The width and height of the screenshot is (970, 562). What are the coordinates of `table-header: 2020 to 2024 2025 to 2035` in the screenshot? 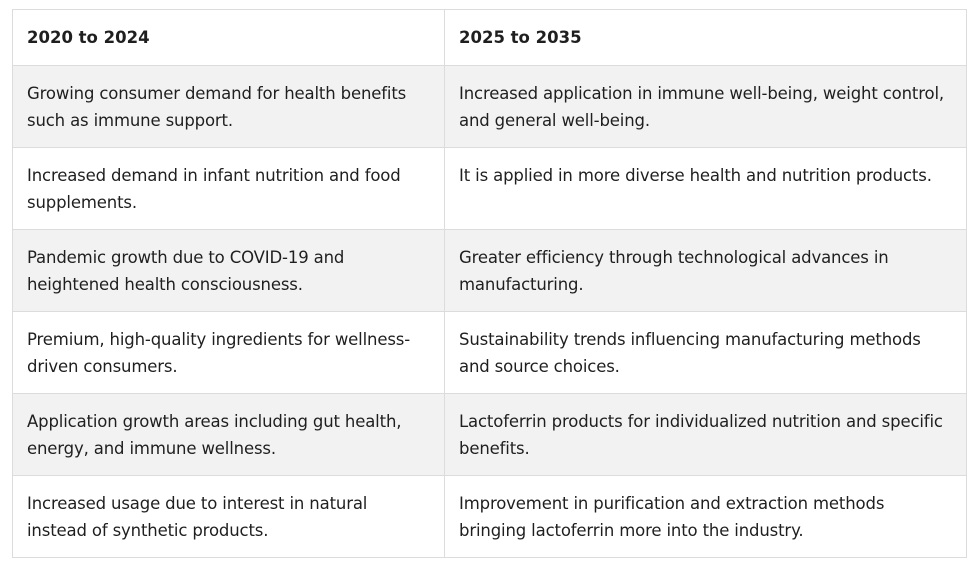 It's located at (489, 37).